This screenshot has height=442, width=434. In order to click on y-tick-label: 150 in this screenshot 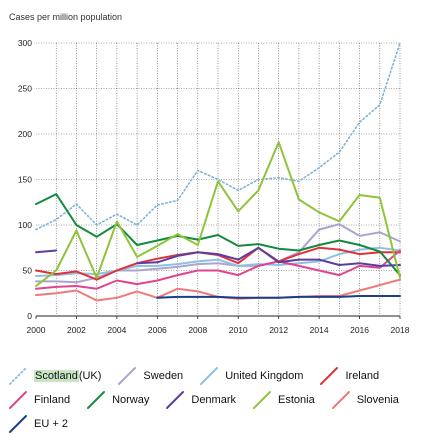, I will do `click(25, 180)`.